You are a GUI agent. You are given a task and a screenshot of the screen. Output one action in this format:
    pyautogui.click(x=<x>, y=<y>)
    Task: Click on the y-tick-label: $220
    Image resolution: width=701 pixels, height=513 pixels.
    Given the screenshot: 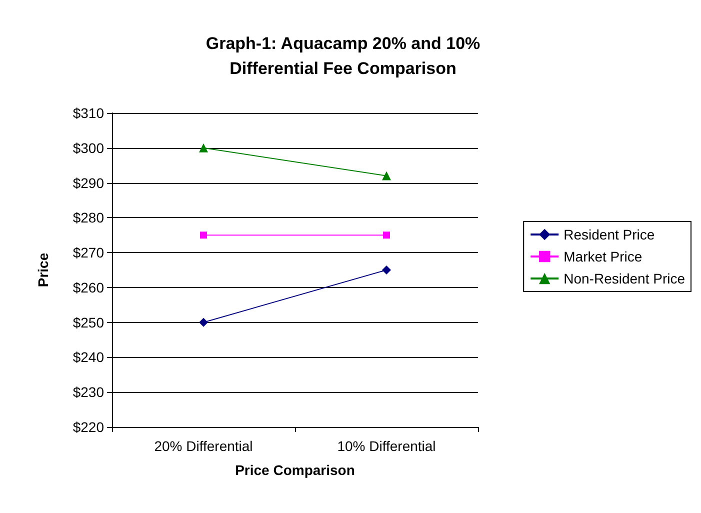 What is the action you would take?
    pyautogui.click(x=88, y=427)
    